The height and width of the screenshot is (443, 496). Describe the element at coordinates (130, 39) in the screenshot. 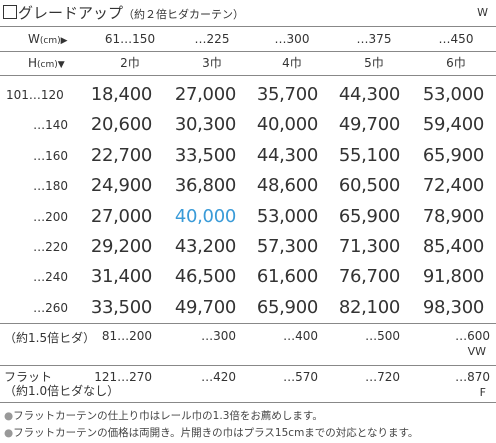

I see `width-col-1: 61…150` at that location.